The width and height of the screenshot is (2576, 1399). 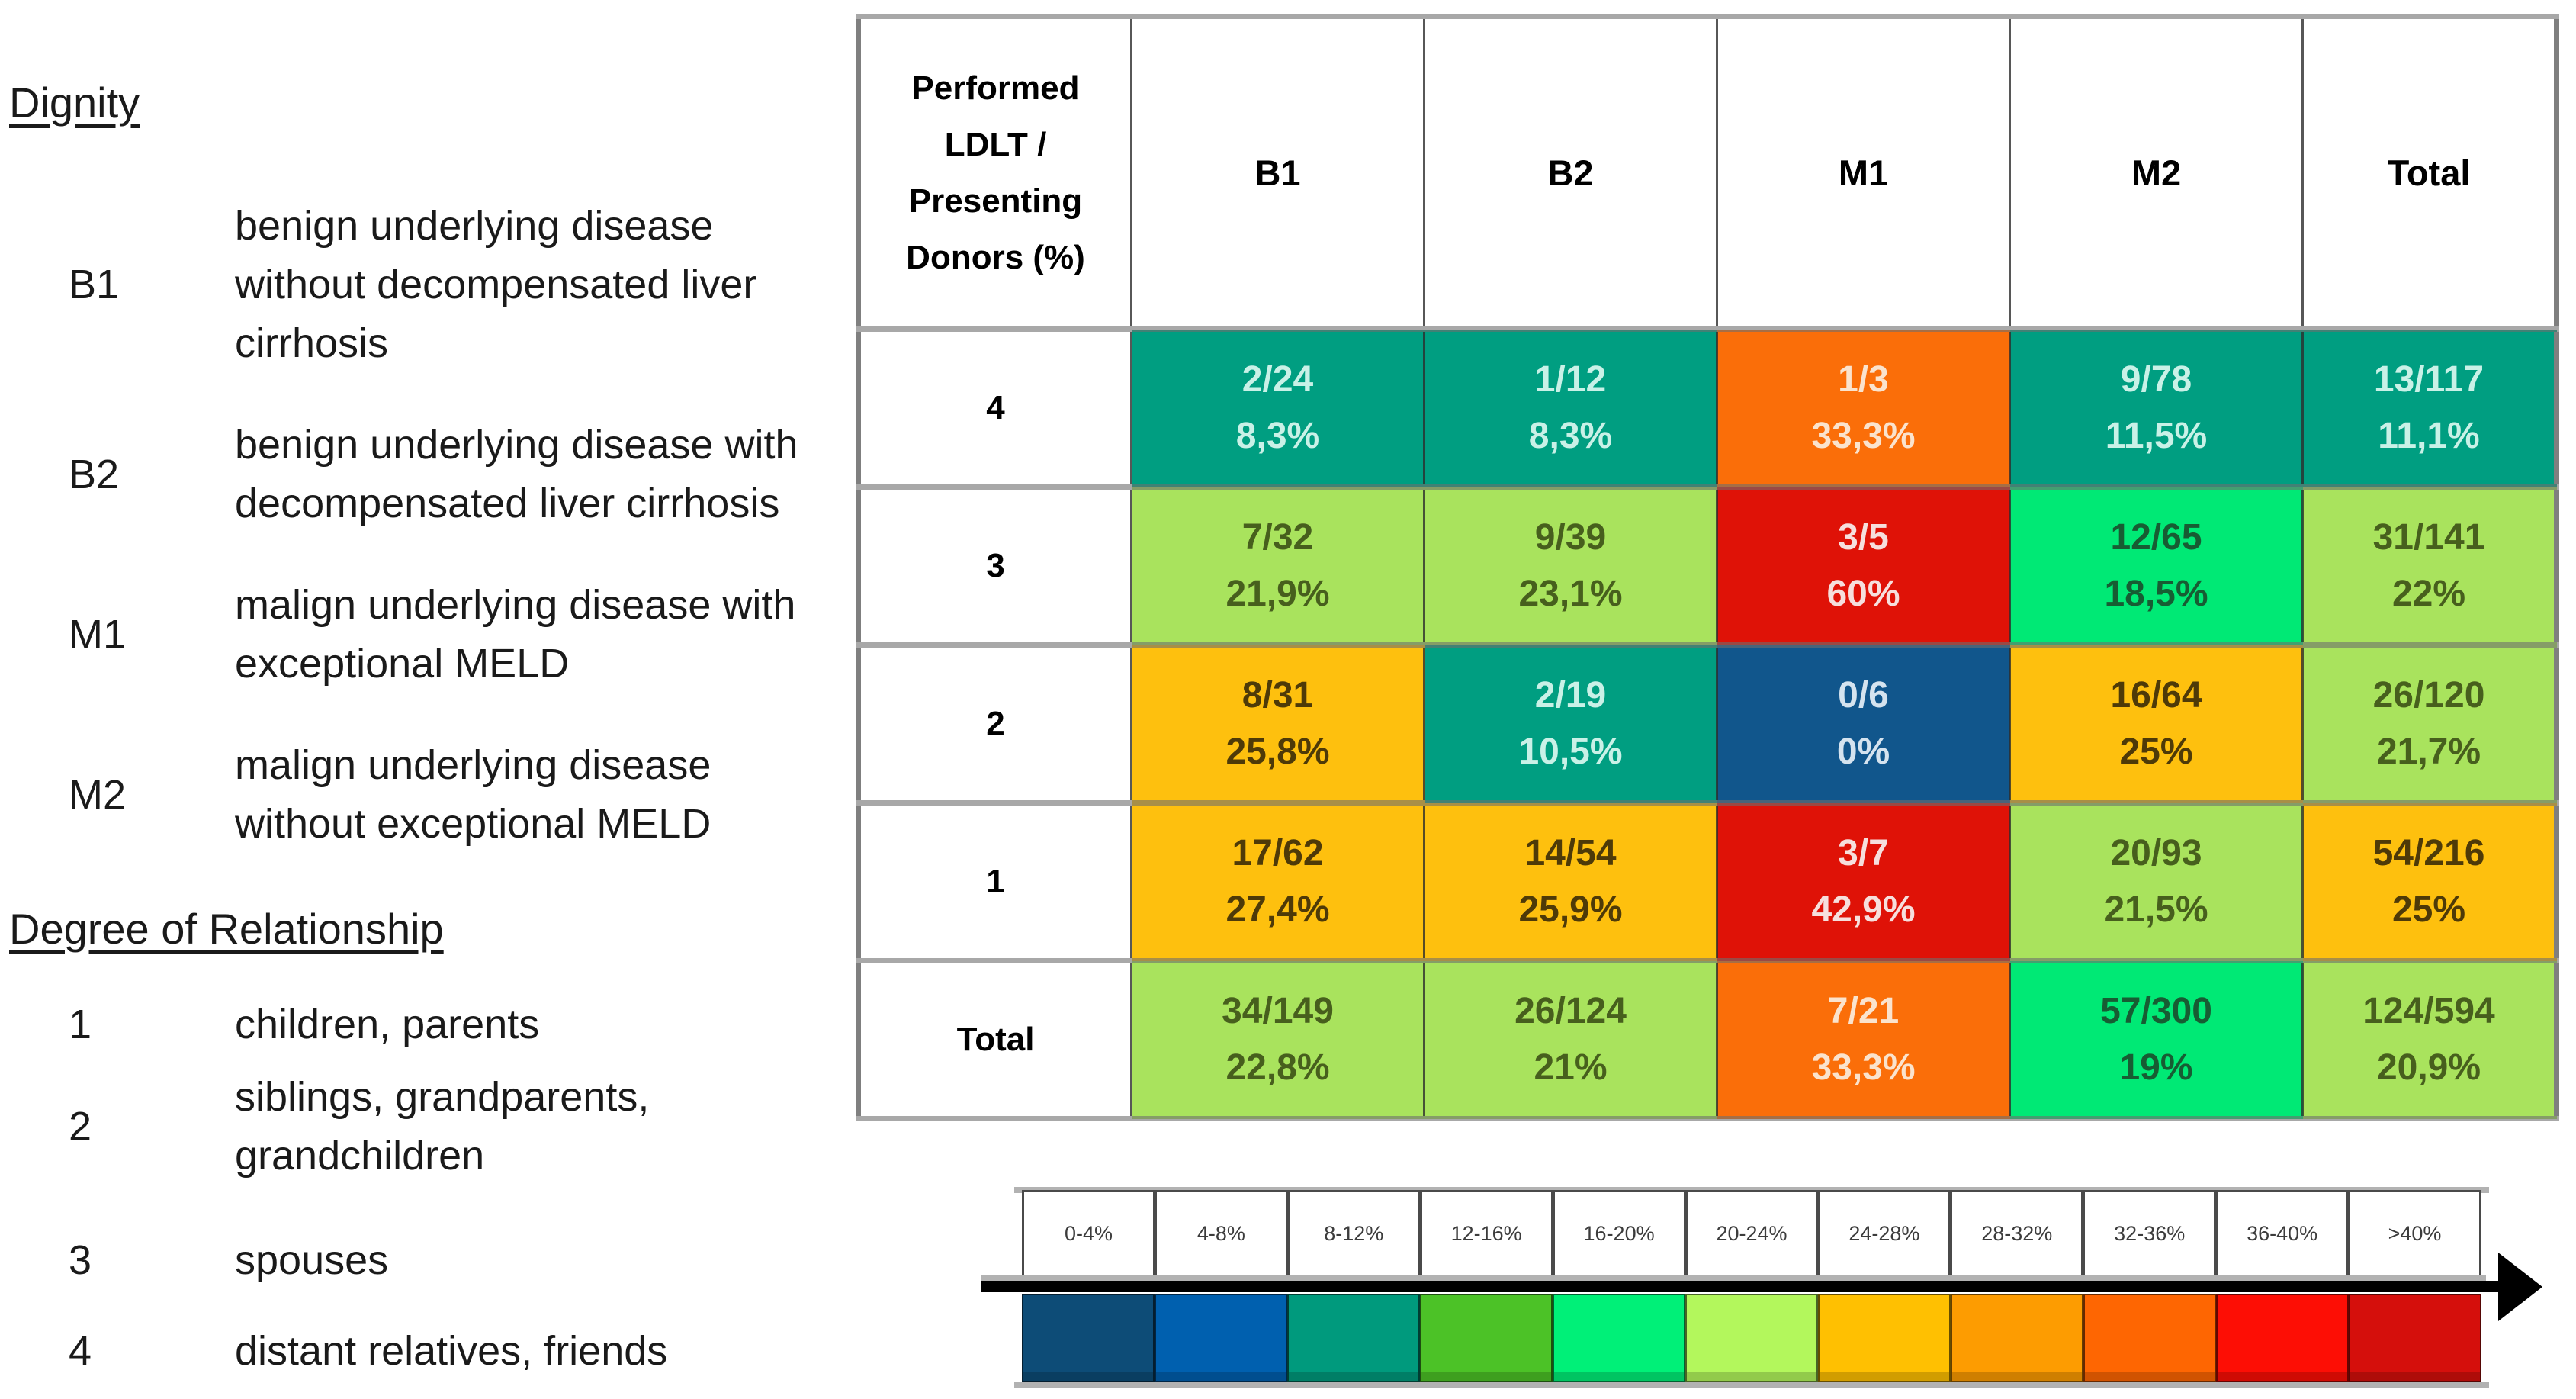 What do you see at coordinates (2429, 408) in the screenshot?
I see `cell-4-Total: 13/117 11,1%` at bounding box center [2429, 408].